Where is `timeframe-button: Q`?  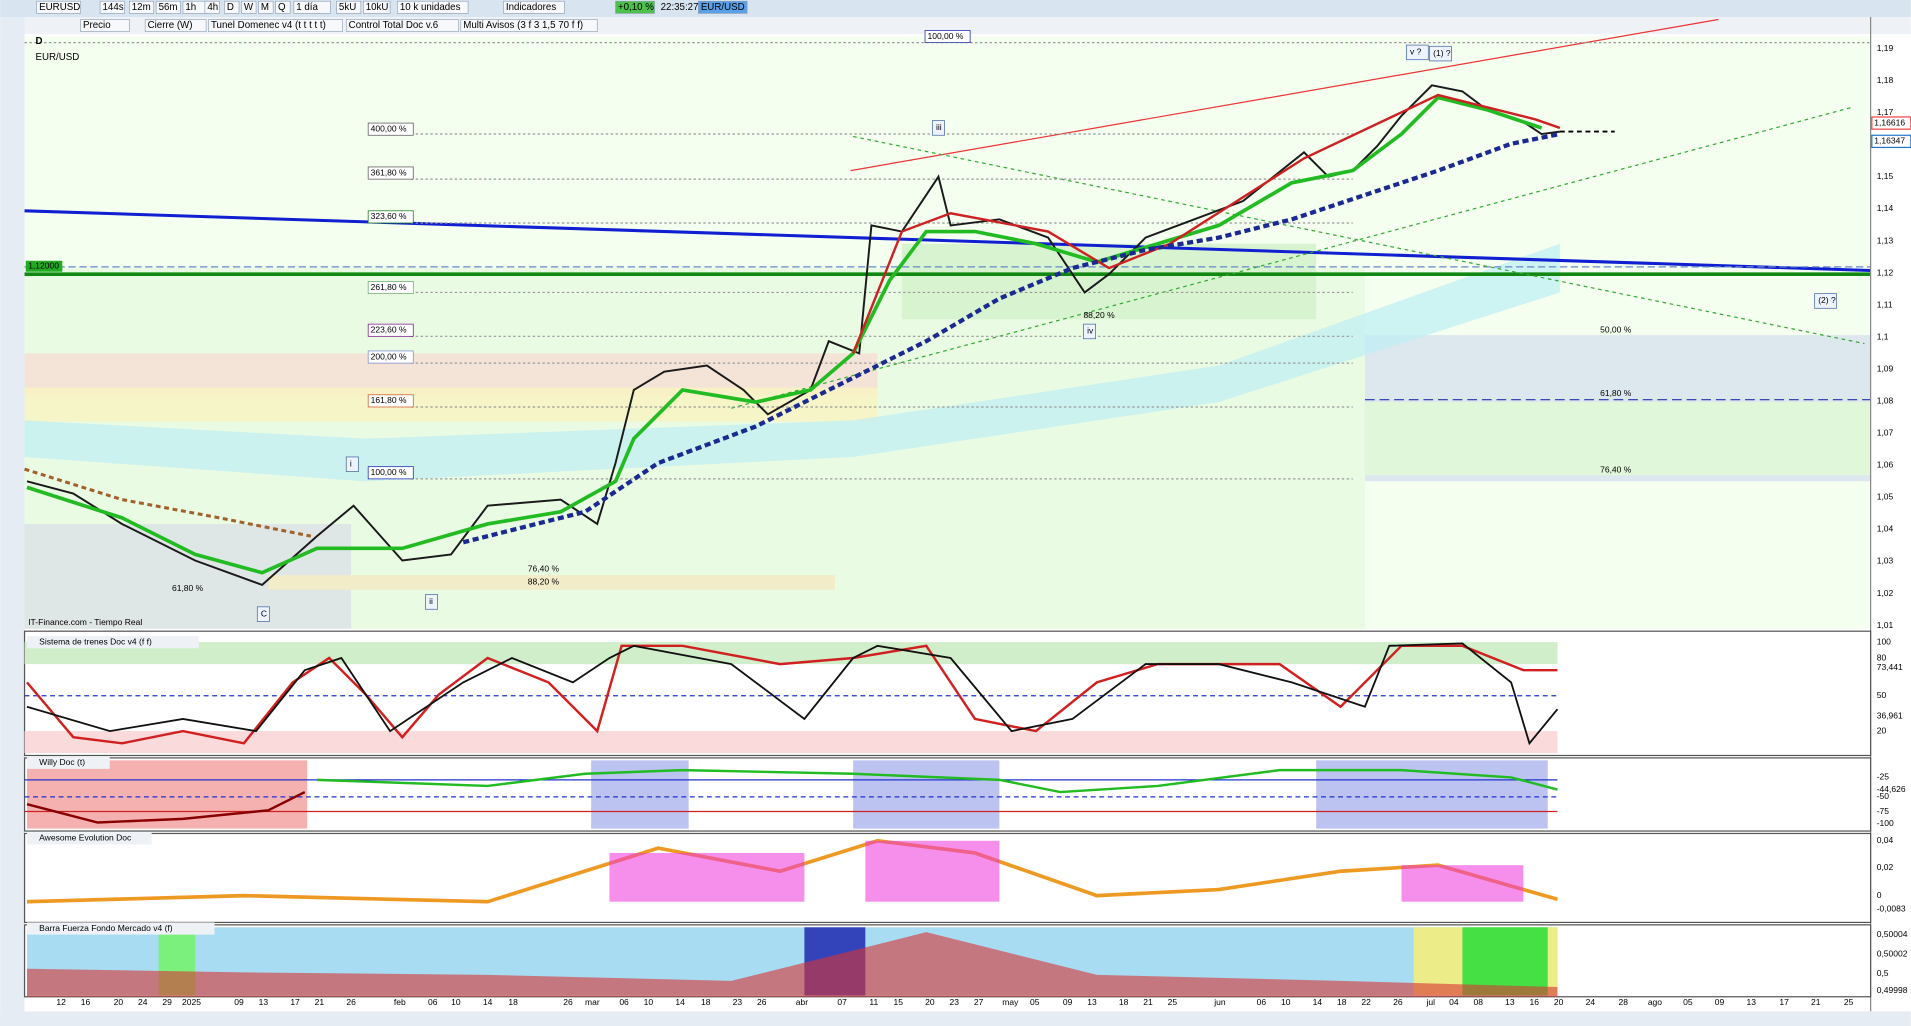 timeframe-button: Q is located at coordinates (282, 7).